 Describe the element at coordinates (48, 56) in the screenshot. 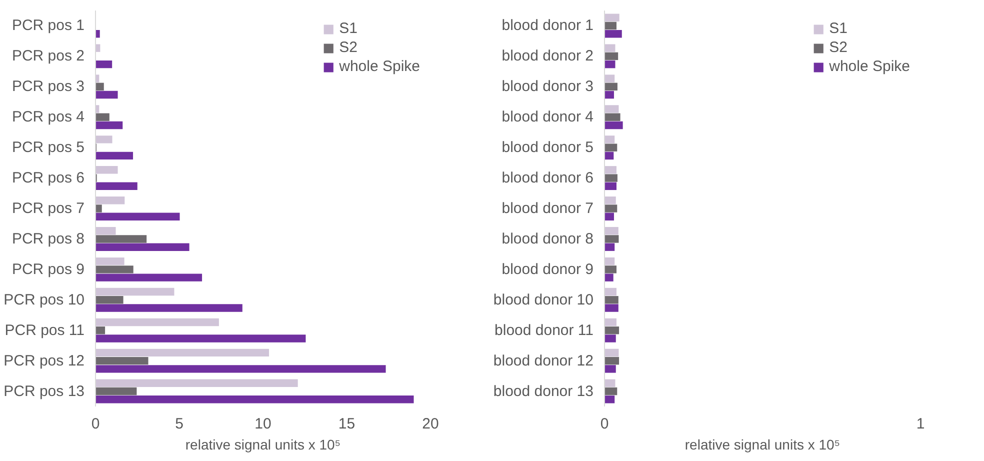

I see `y-tick-label: PCR pos 2` at that location.